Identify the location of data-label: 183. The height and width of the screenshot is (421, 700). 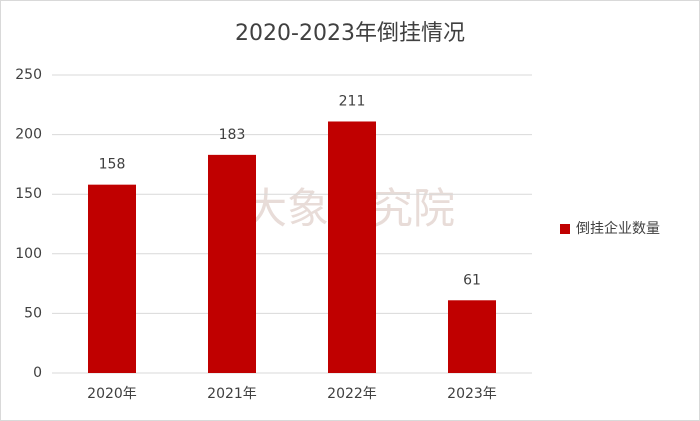
(232, 135).